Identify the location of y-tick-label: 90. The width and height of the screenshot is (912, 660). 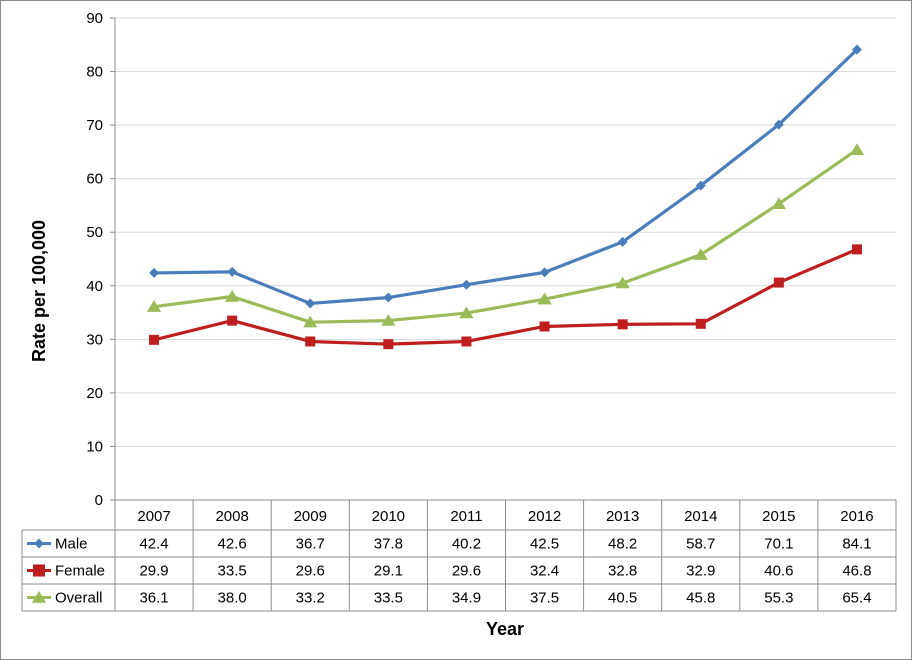
(94, 18).